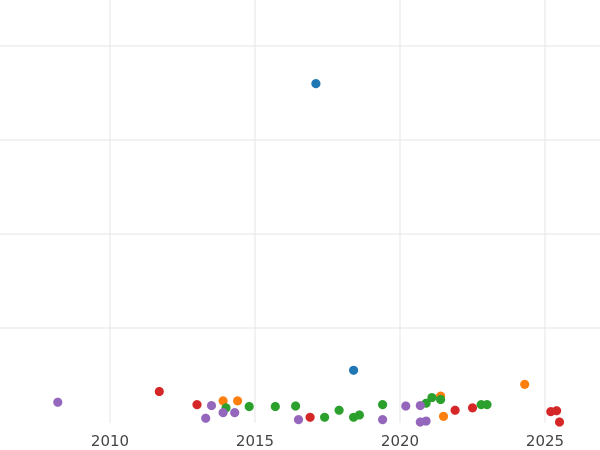 The image size is (600, 450). Describe the element at coordinates (327, 441) in the screenshot. I see `x-axis-ticks: 2010 2015 2020 2025` at that location.